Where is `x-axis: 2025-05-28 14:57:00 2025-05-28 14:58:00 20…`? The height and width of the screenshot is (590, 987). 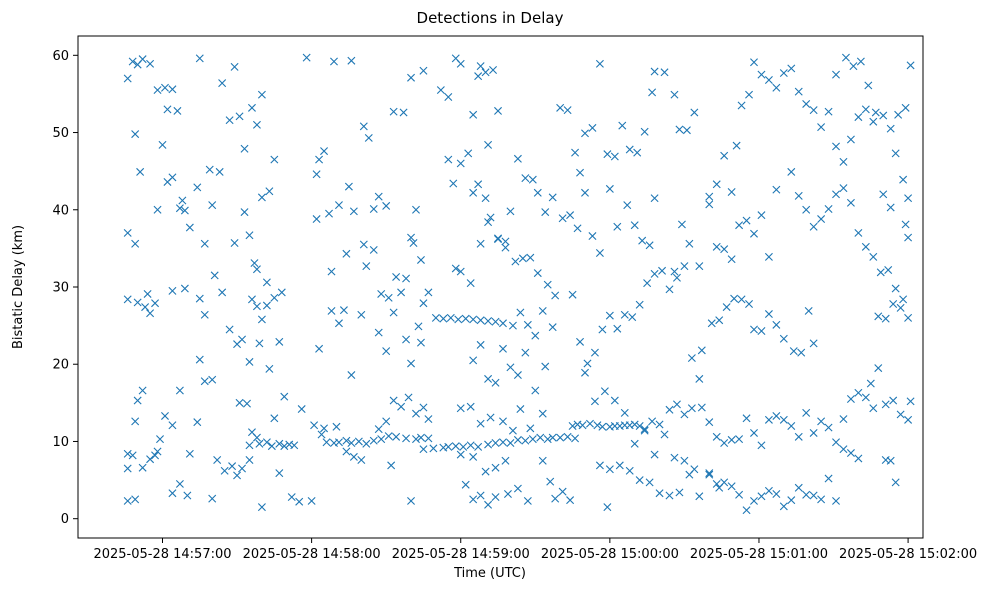 x-axis: 2025-05-28 14:57:00 2025-05-28 14:58:00 20… is located at coordinates (535, 550).